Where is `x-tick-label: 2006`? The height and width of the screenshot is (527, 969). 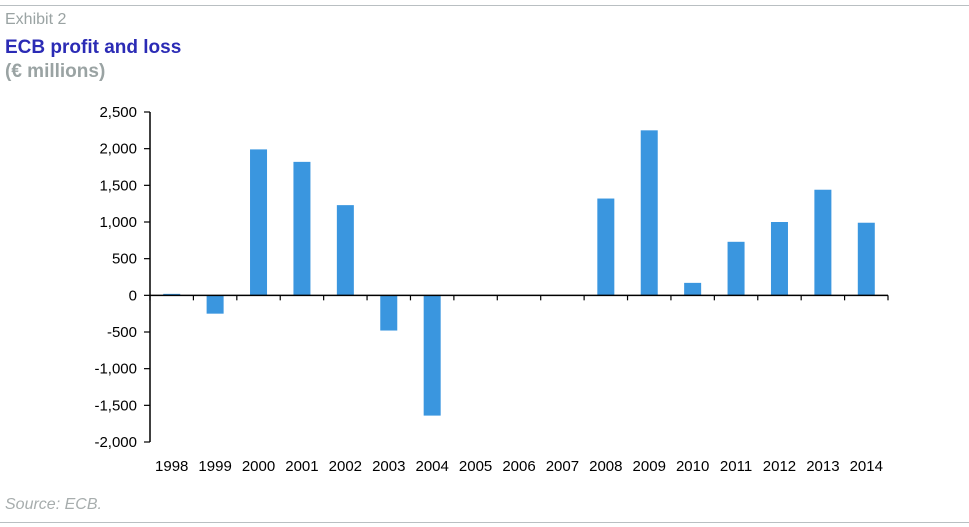 x-tick-label: 2006 is located at coordinates (518, 466).